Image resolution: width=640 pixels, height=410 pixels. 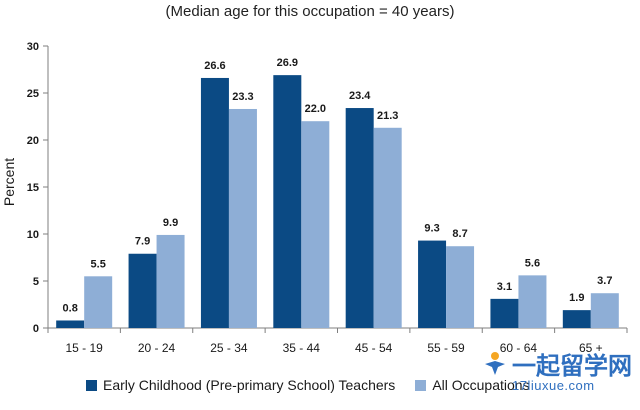 What do you see at coordinates (553, 385) in the screenshot?
I see `watermark-url: 17liuxue.com` at bounding box center [553, 385].